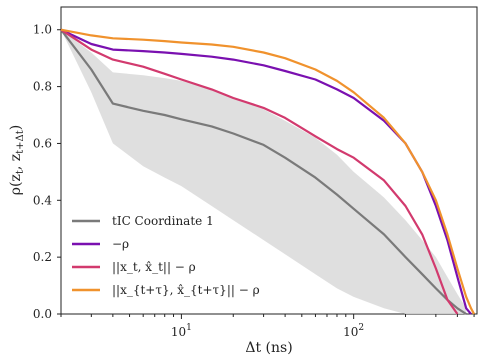 The image size is (479, 358). I want to click on y-tick-label: 0.0, so click(42, 314).